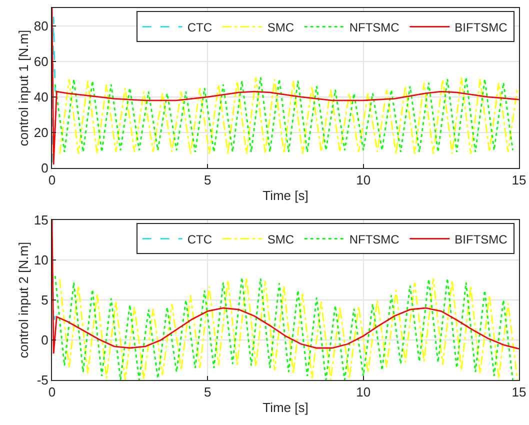 The height and width of the screenshot is (425, 529). Describe the element at coordinates (41, 96) in the screenshot. I see `y-tick-label: 40` at that location.